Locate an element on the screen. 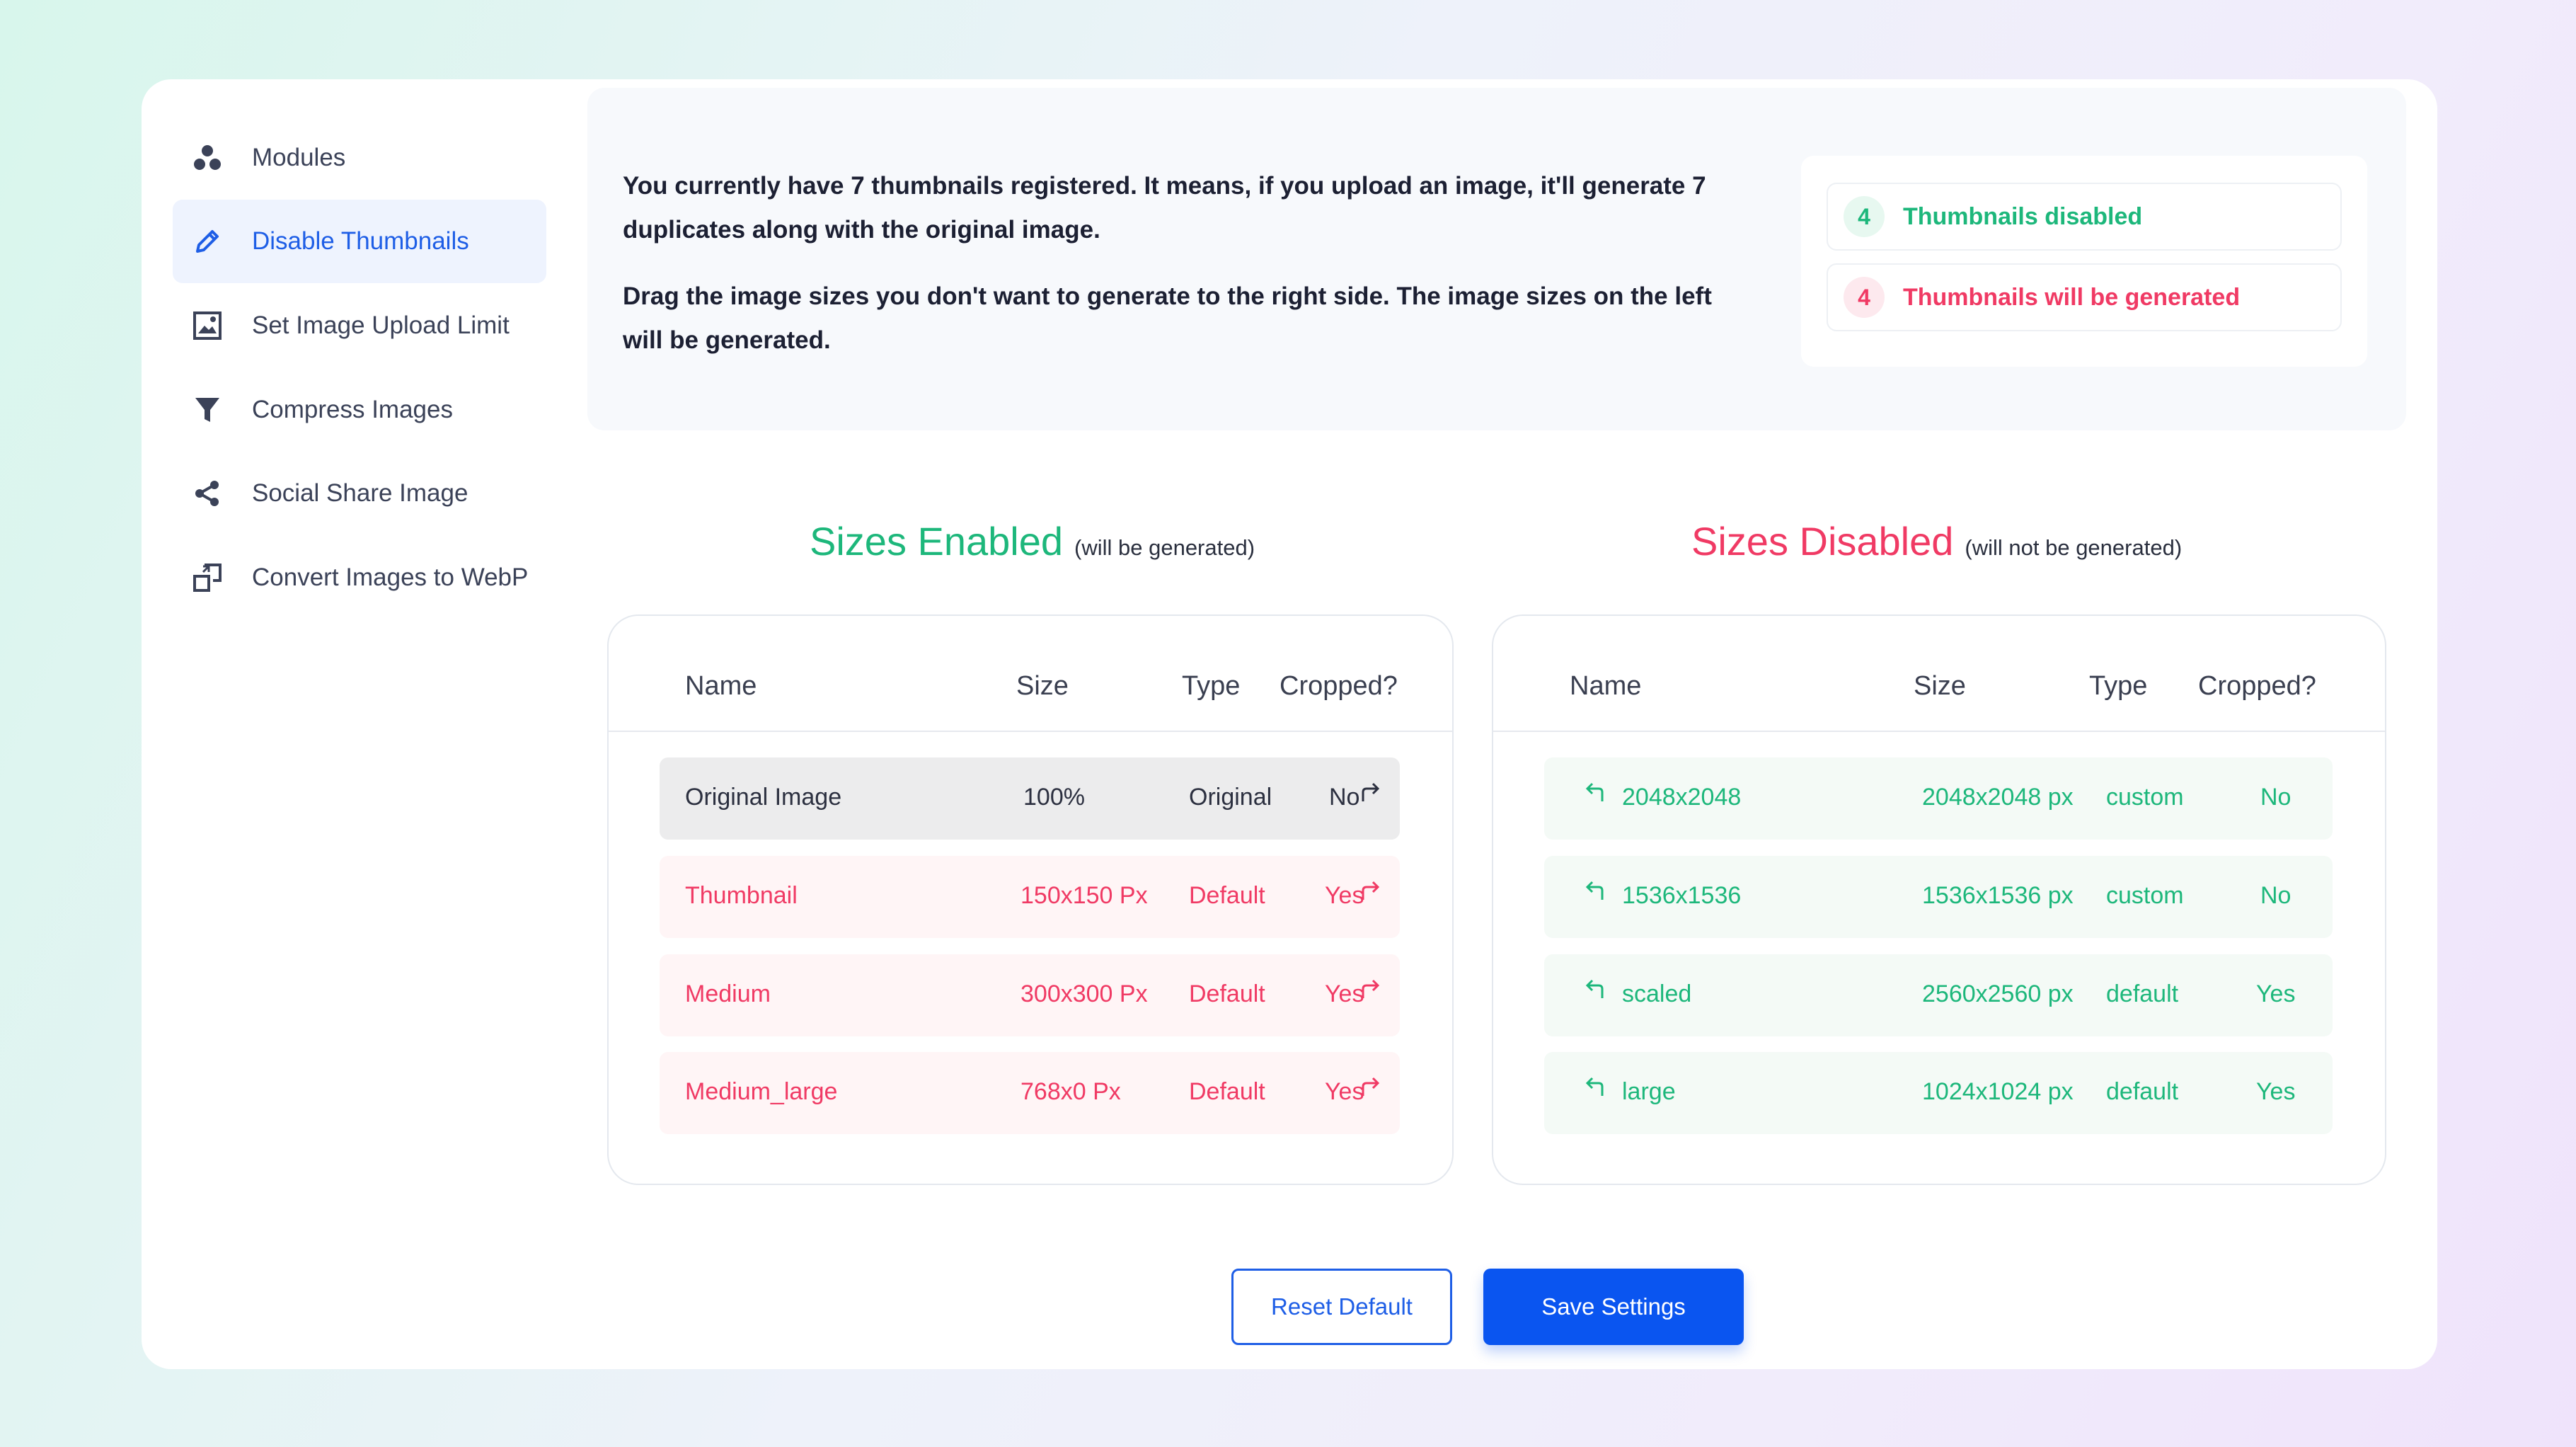  row-size: 2560x2560 px is located at coordinates (1998, 993).